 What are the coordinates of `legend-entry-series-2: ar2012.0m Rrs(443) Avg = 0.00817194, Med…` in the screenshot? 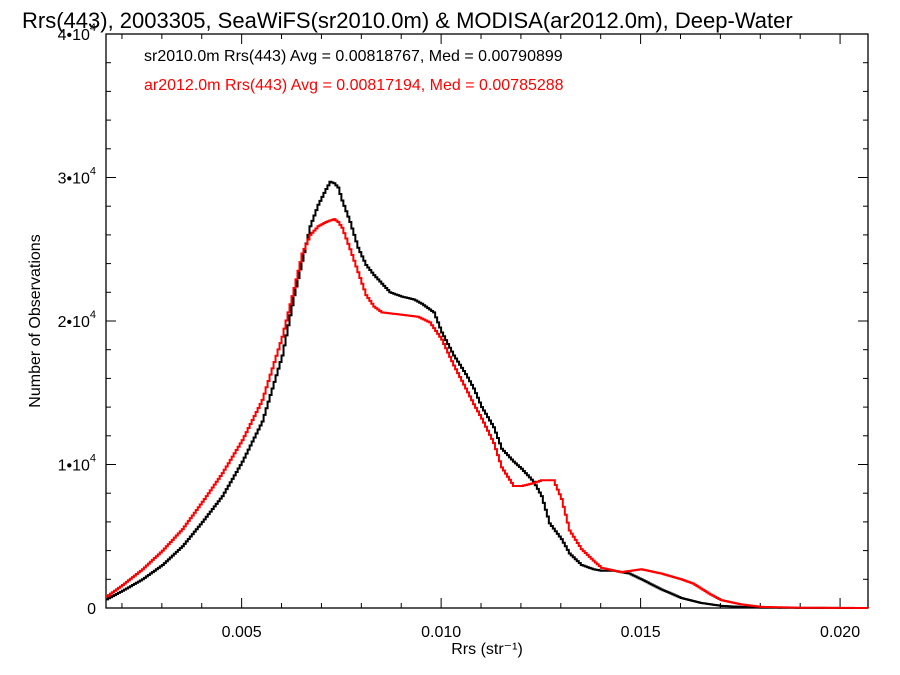 It's located at (354, 85).